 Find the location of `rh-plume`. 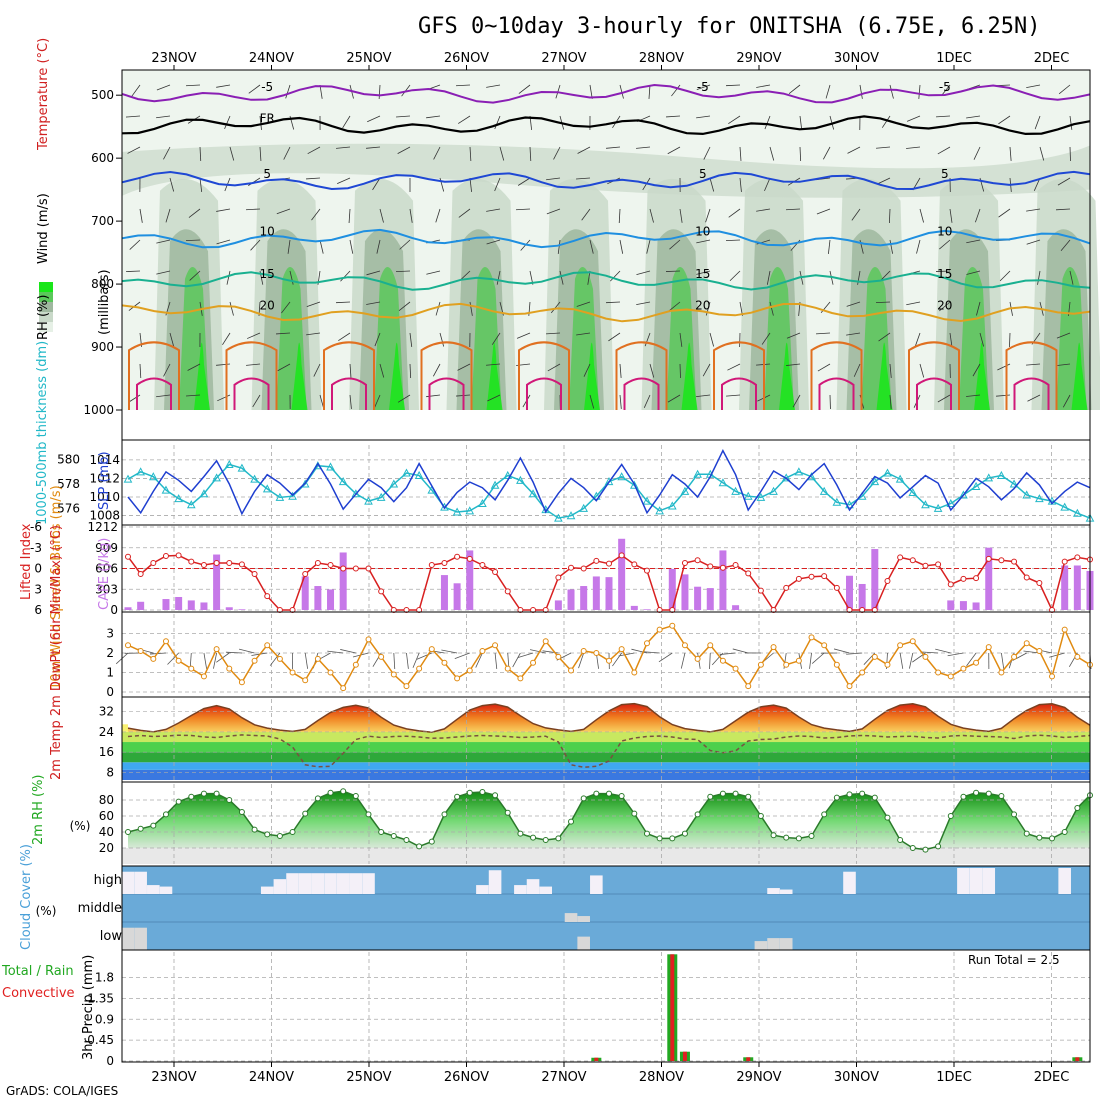

rh-plume is located at coordinates (884, 376).